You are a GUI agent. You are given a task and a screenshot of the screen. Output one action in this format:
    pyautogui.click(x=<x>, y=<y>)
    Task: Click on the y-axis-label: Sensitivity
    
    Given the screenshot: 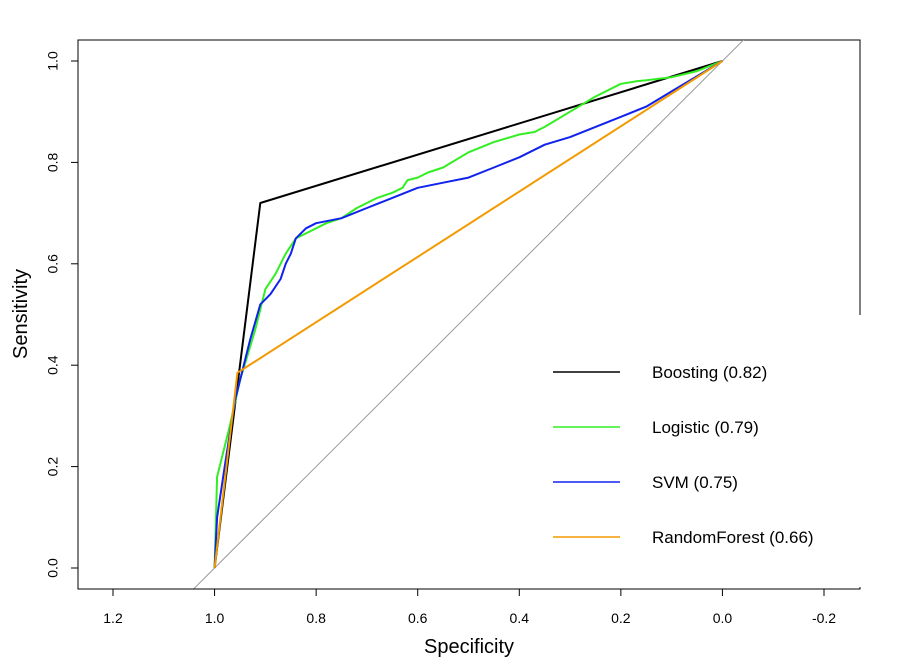 What is the action you would take?
    pyautogui.click(x=21, y=314)
    